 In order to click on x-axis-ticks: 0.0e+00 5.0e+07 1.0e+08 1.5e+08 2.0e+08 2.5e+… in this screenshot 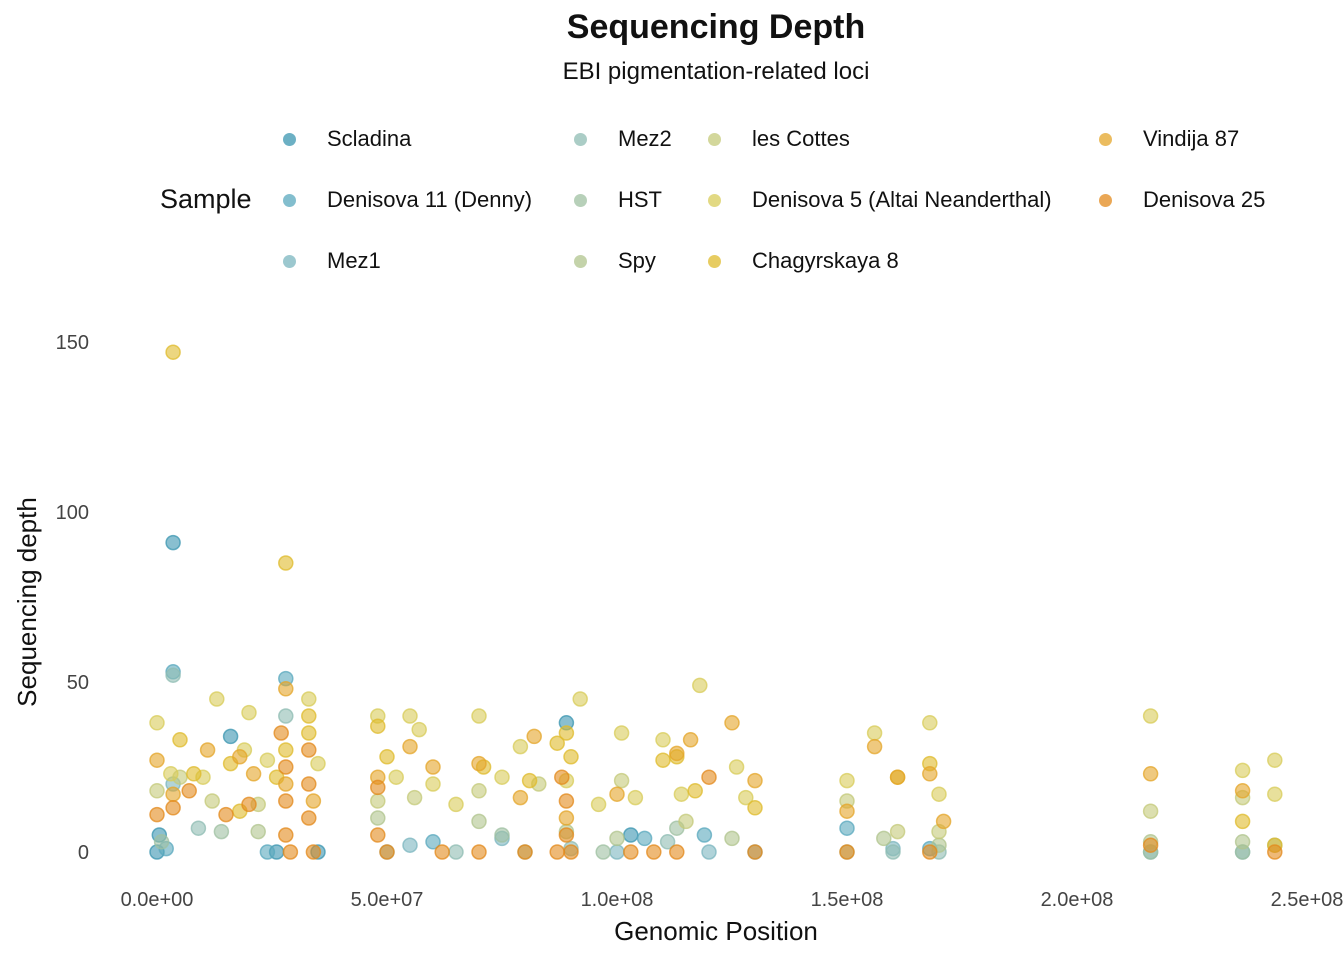, I will do `click(732, 900)`.